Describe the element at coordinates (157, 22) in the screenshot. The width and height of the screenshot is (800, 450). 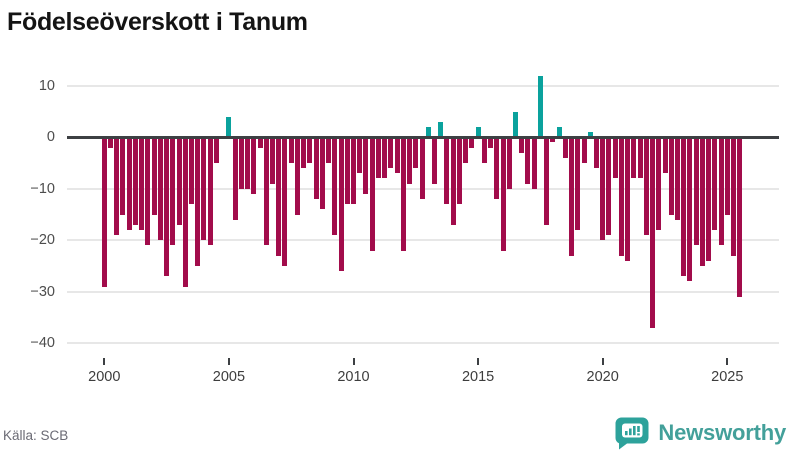
I see `page-title: Födelseöverskott i Tanum` at that location.